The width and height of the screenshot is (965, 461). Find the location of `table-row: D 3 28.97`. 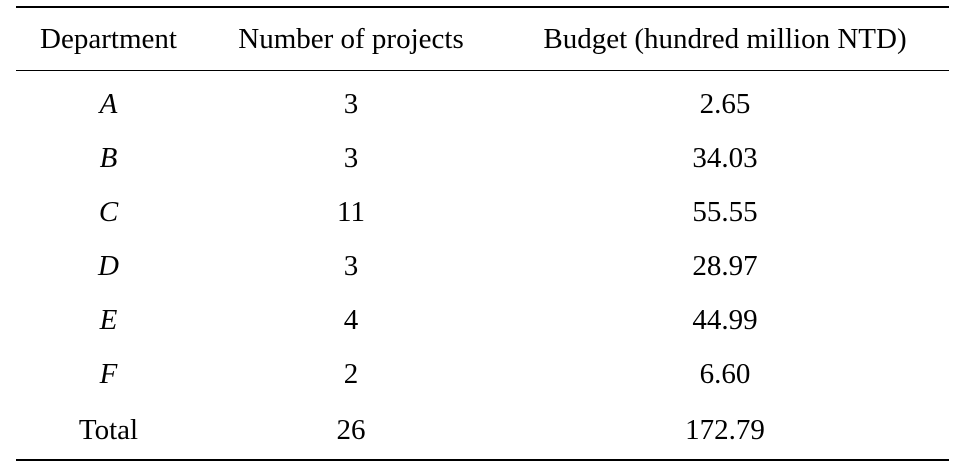

table-row: D 3 28.97 is located at coordinates (482, 266).